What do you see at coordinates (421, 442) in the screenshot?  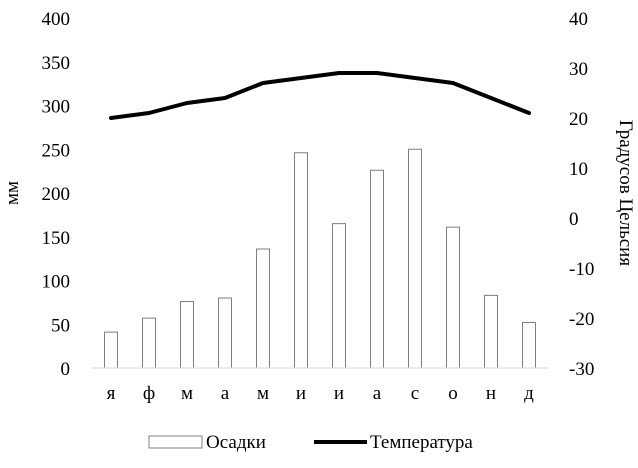 I see `legend-label-temperature: Температура` at bounding box center [421, 442].